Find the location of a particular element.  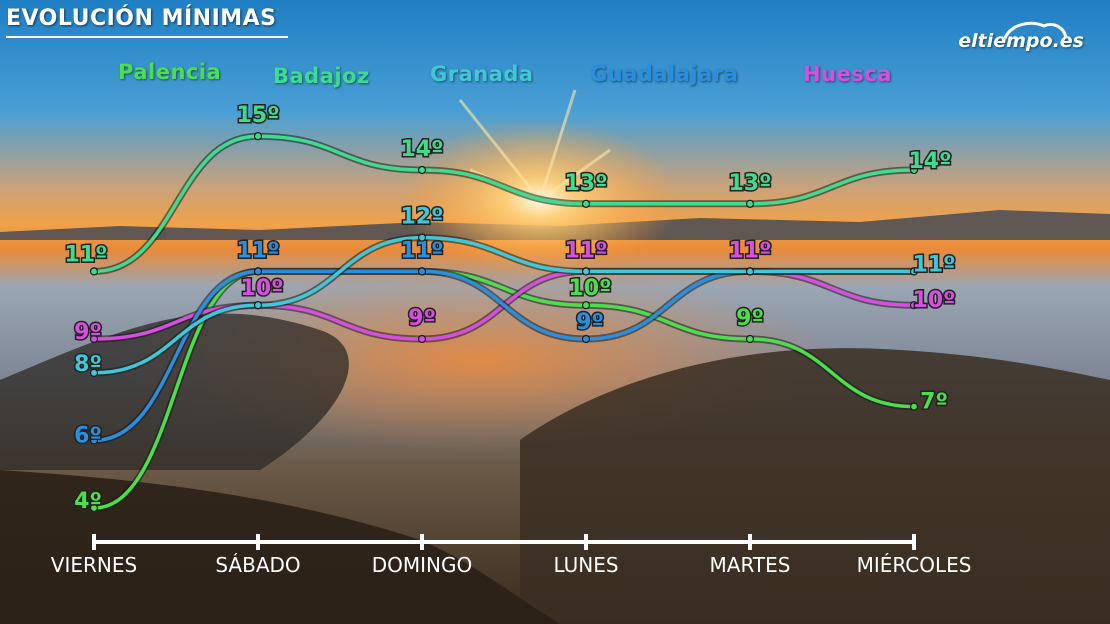

value-label-guadalajara-2: 11º is located at coordinates (421, 250).